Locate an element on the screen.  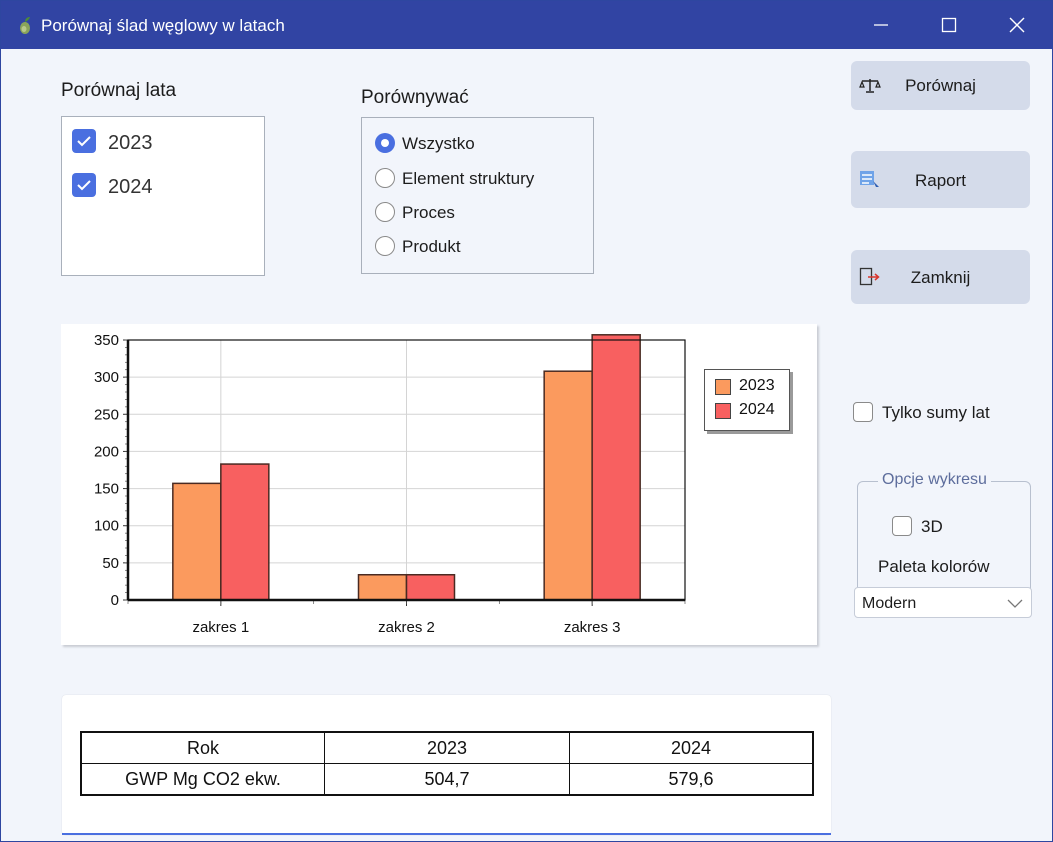
scales-icon is located at coordinates (870, 86).